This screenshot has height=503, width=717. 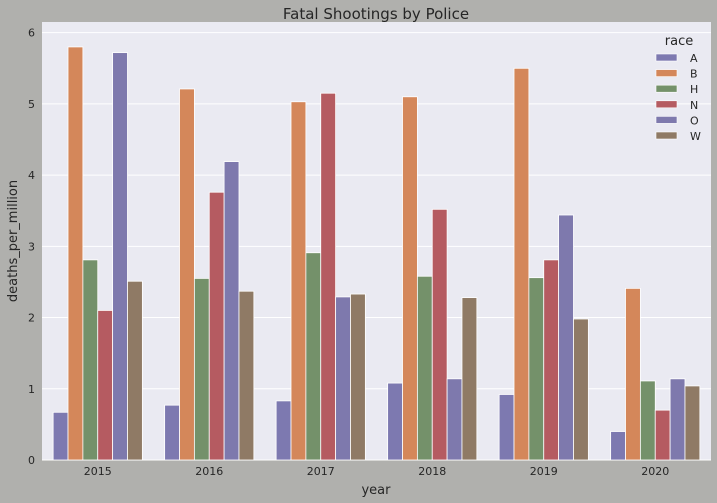 I want to click on bar-H-2018, so click(x=424, y=368).